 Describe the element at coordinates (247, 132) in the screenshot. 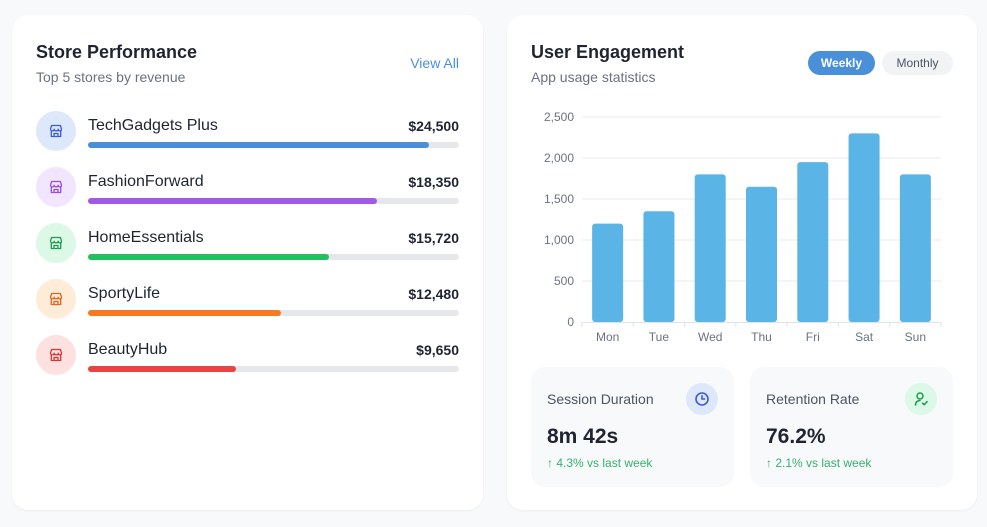

I see `store-row: TechGadgets Plus $24,500` at that location.